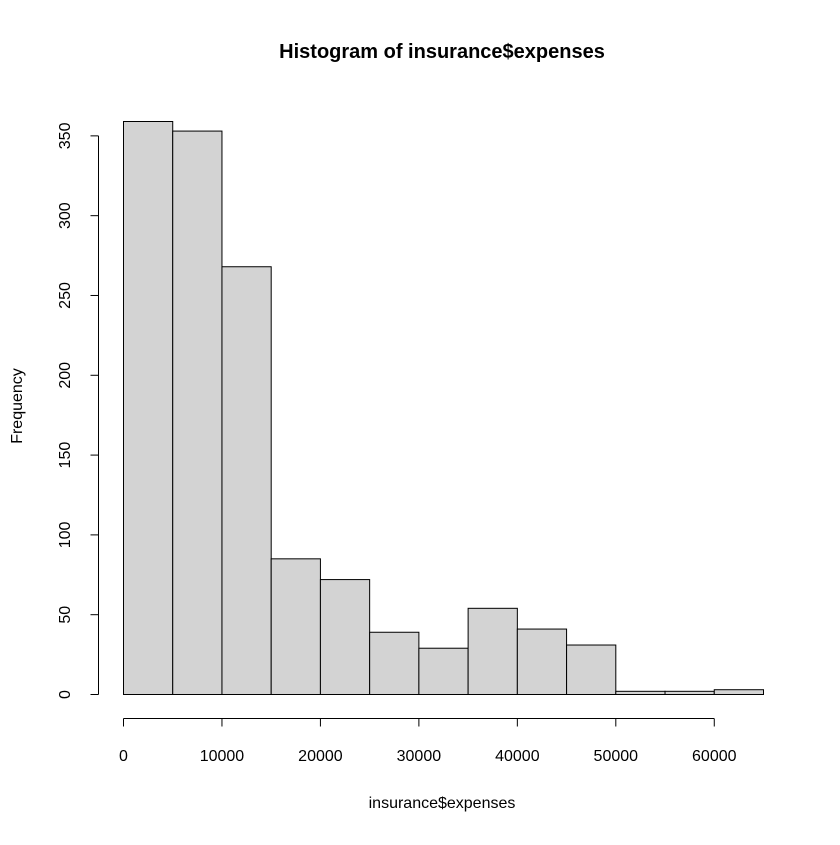 The height and width of the screenshot is (845, 840). Describe the element at coordinates (65, 615) in the screenshot. I see `y-tick-label: 50` at that location.